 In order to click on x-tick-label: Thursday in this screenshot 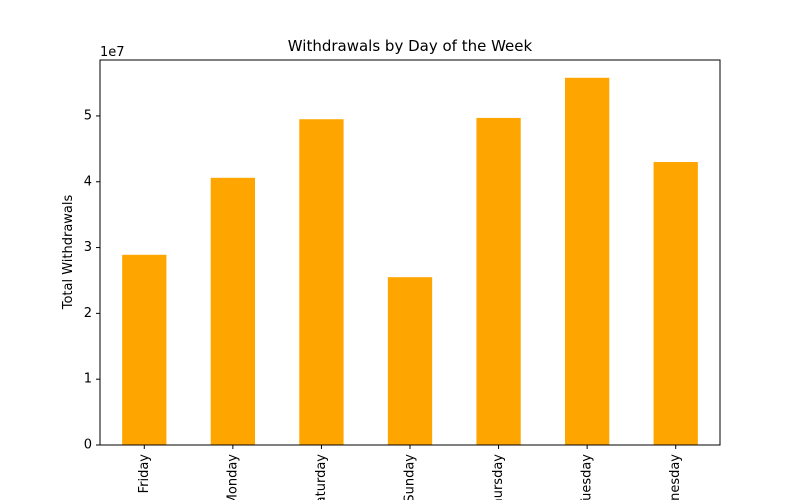, I will do `click(498, 477)`.